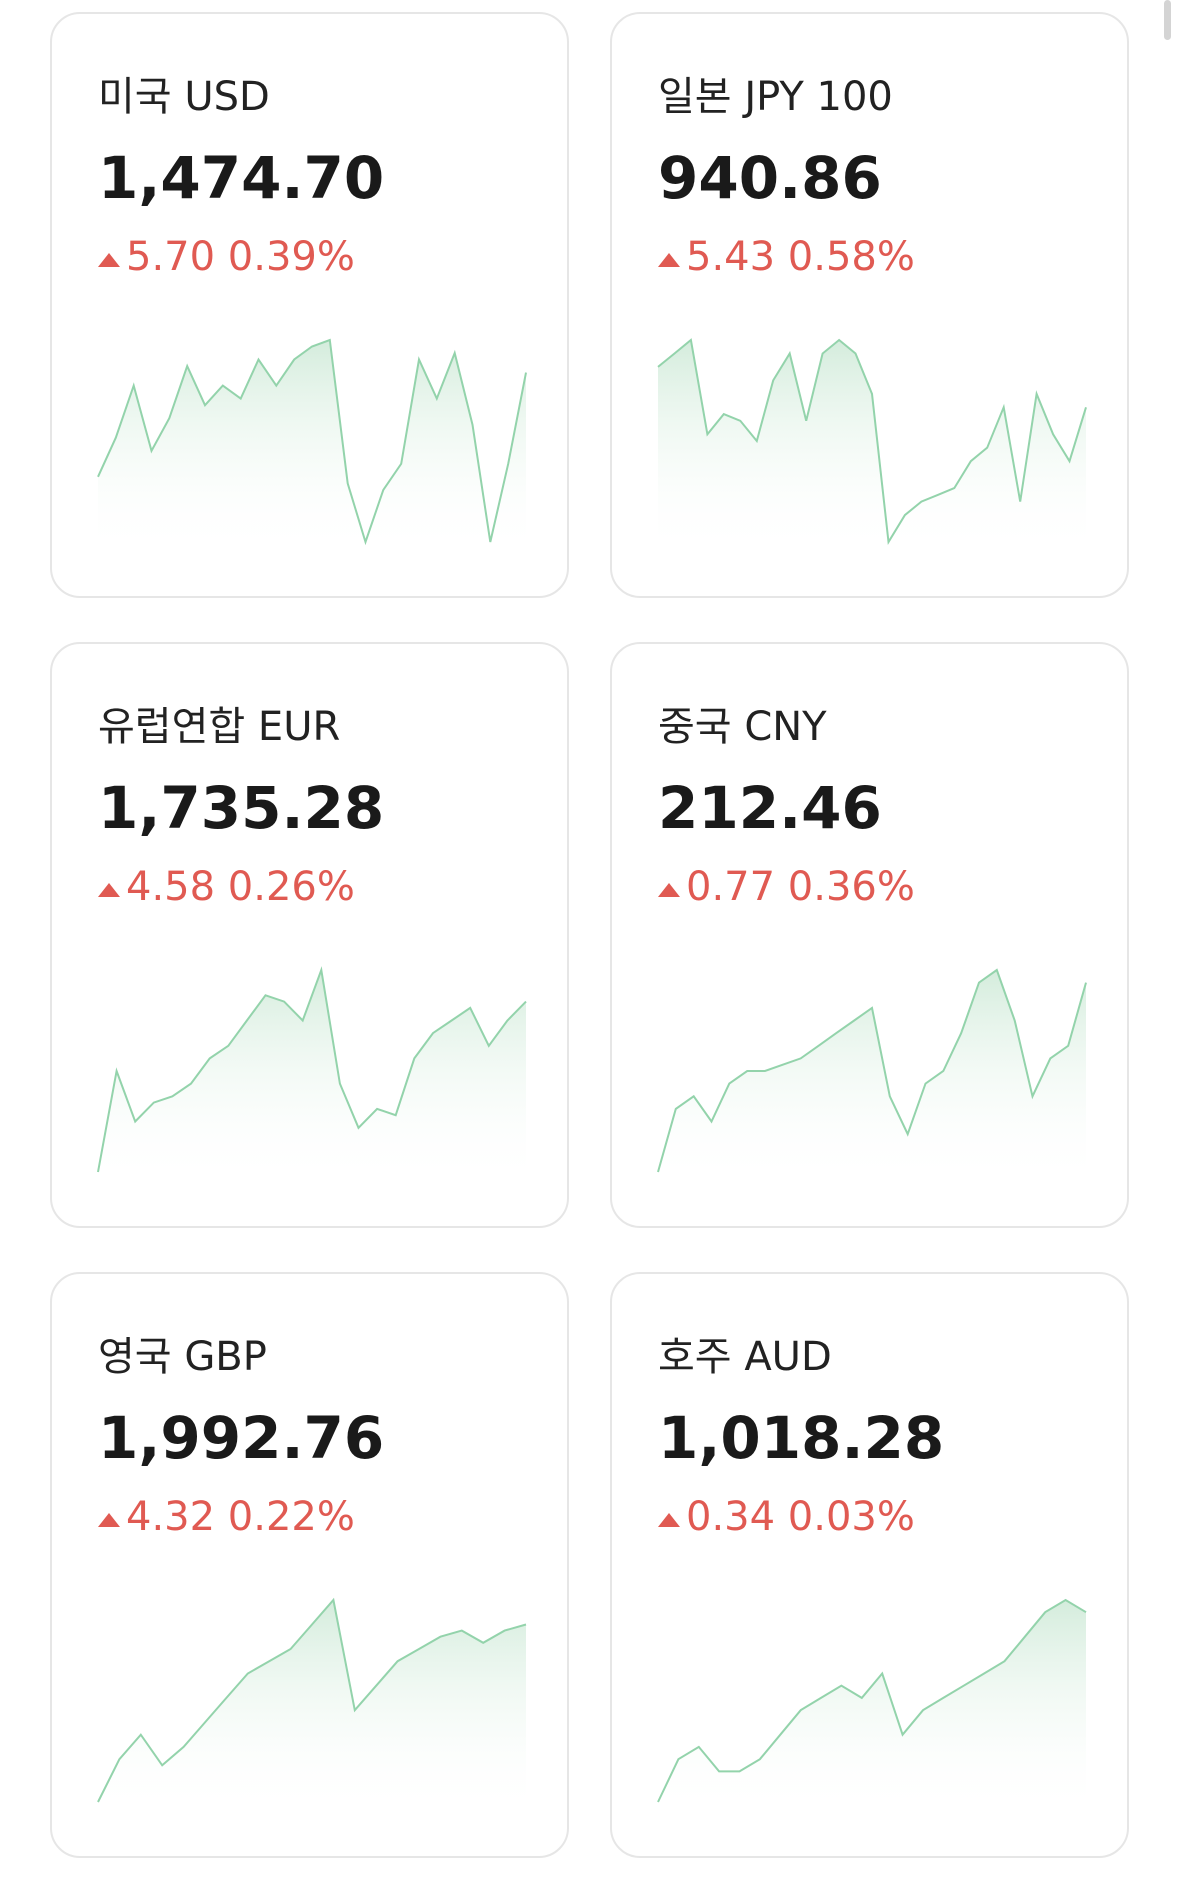 The width and height of the screenshot is (1179, 1878). Describe the element at coordinates (731, 887) in the screenshot. I see `change-amount: 0.77` at that location.